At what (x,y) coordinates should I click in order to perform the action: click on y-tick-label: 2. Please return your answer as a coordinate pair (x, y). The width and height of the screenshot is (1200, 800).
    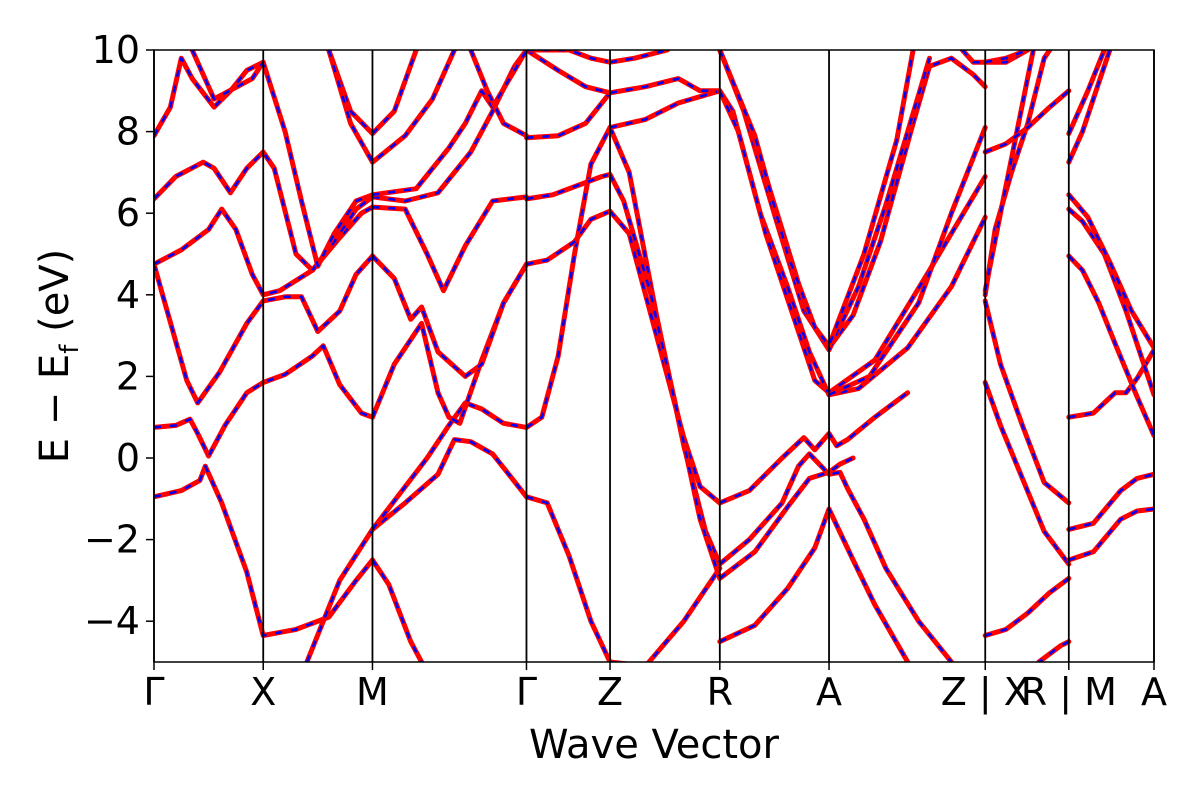
    Looking at the image, I should click on (128, 376).